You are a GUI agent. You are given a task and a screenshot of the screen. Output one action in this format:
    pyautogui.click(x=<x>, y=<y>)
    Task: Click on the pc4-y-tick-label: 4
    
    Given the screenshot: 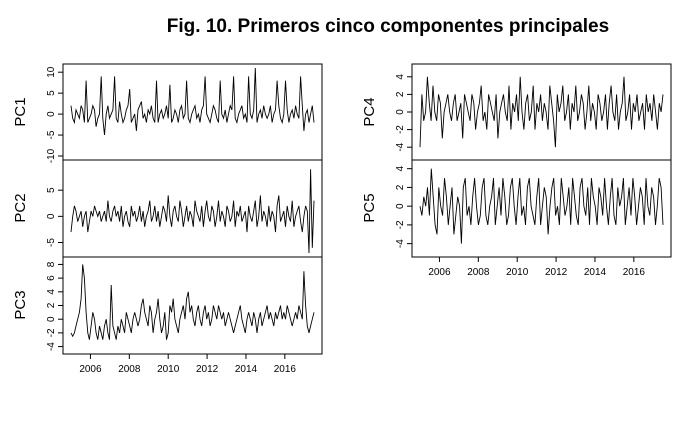 What is the action you would take?
    pyautogui.click(x=400, y=77)
    